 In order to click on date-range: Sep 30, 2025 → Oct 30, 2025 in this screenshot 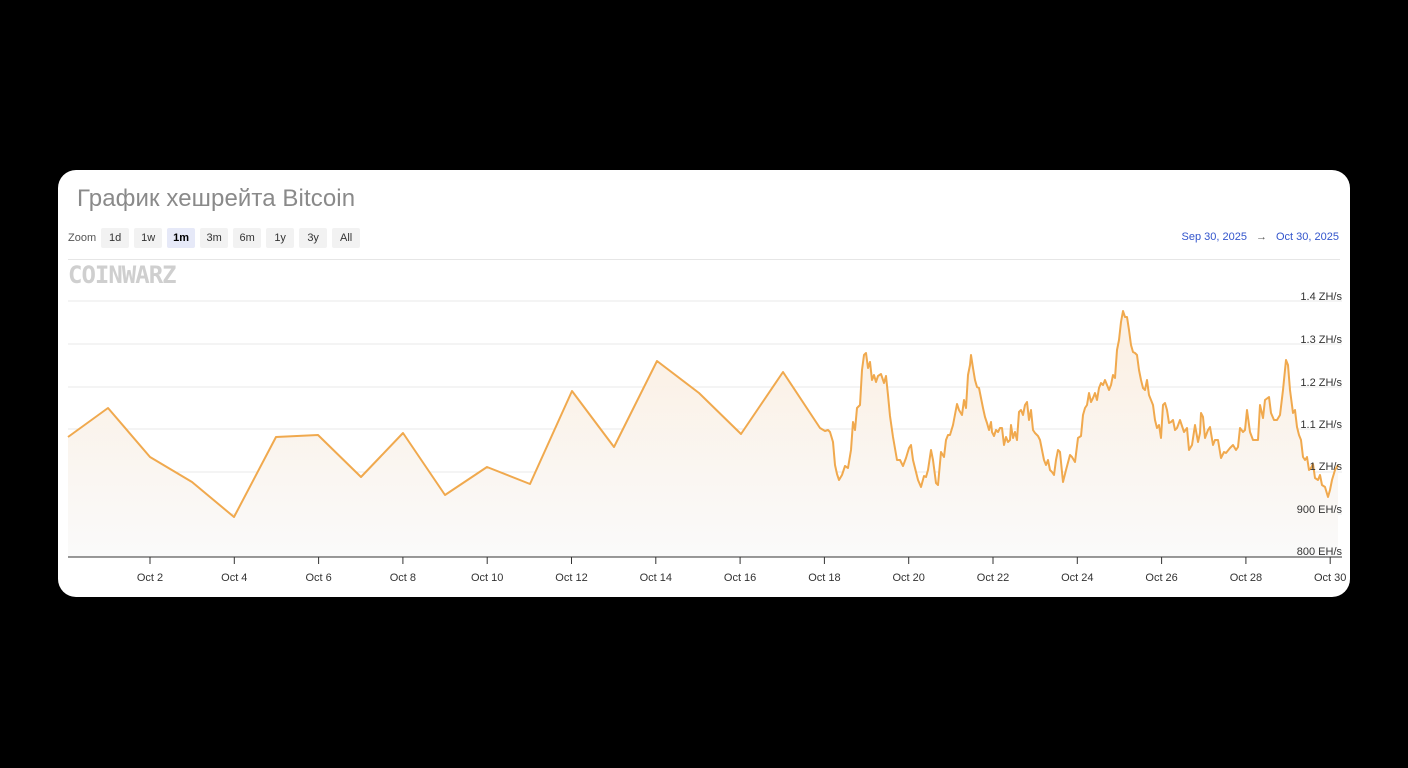, I will do `click(1260, 237)`.